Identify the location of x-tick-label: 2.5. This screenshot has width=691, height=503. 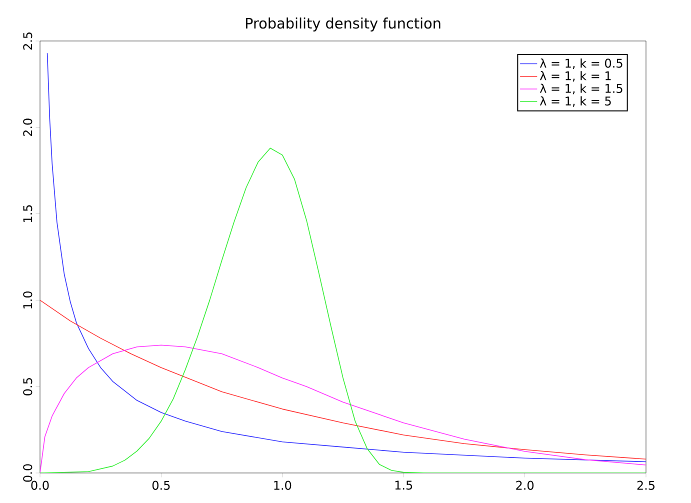
(645, 485).